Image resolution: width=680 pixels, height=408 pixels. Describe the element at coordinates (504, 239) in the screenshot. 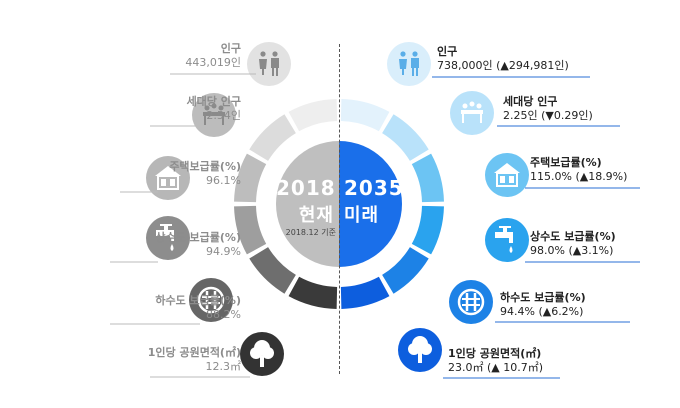

I see `right-faucet-icon` at that location.